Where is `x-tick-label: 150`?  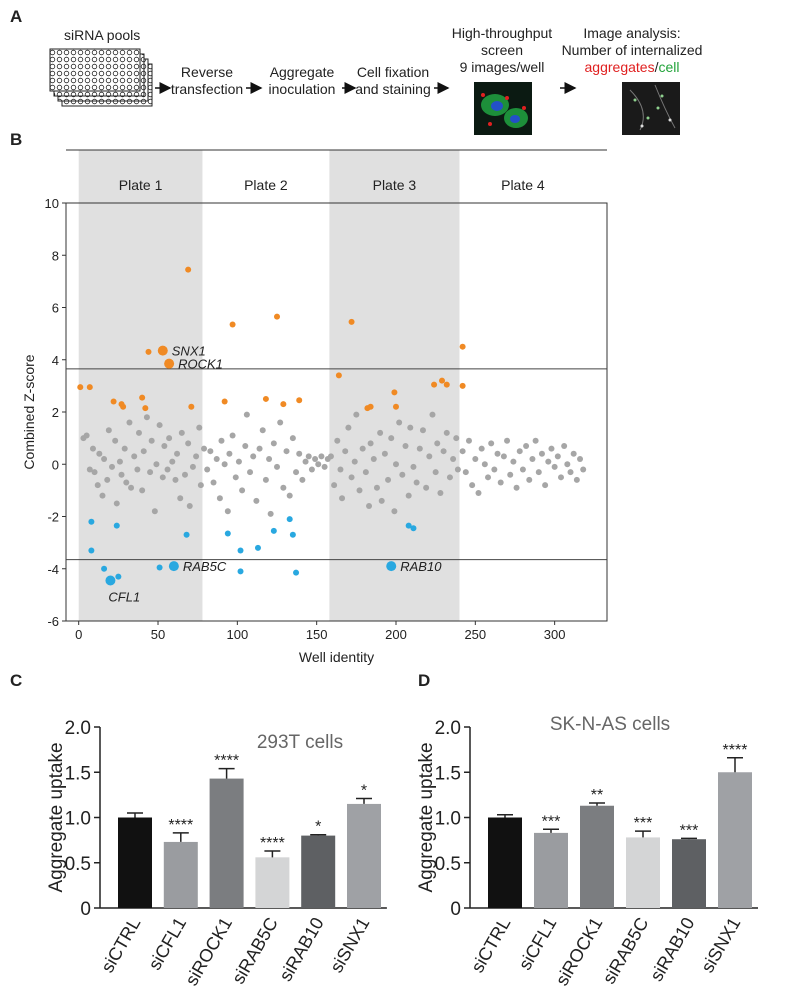 x-tick-label: 150 is located at coordinates (317, 634).